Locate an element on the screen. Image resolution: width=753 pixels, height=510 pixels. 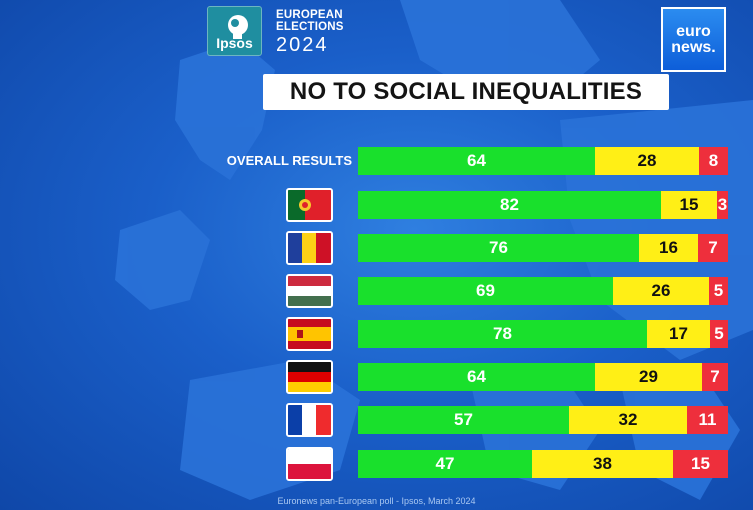
bar-segment-yellow-overall-results: 28 is located at coordinates (647, 161).